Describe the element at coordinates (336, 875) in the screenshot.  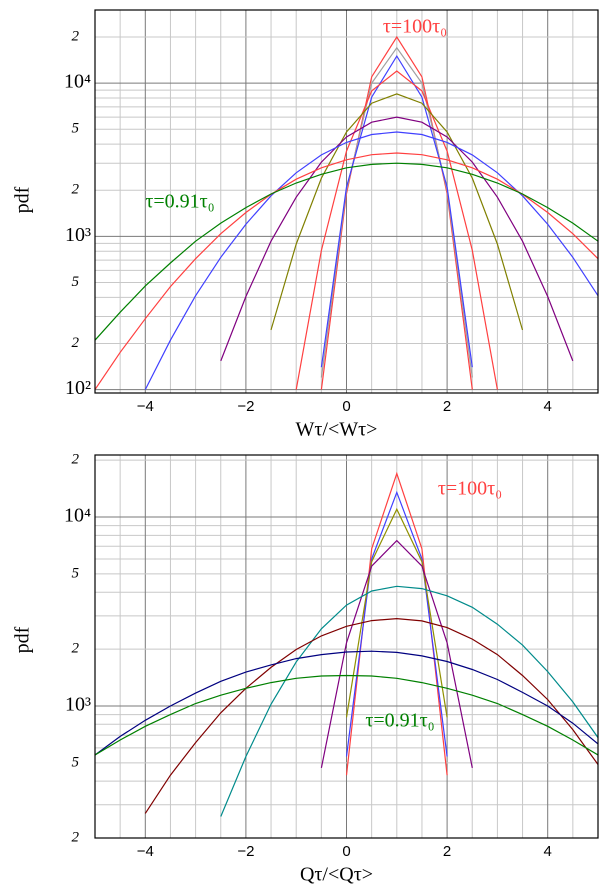
I see `x-axis-label: Qτ/<Qτ>` at that location.